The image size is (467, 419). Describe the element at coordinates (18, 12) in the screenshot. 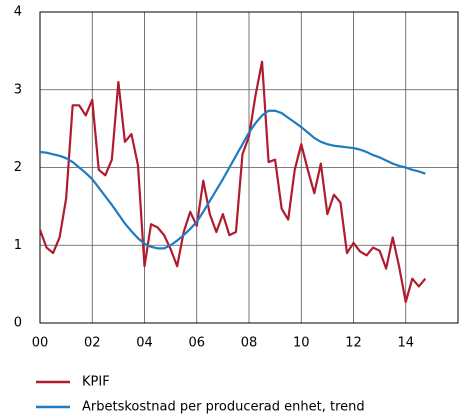

I see `y-tick-label: 4` at that location.